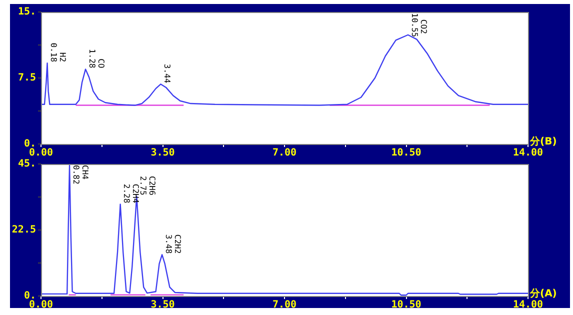 Image resolution: width=573 pixels, height=315 pixels. What do you see at coordinates (543, 294) in the screenshot?
I see `x-axis-title: 分(A)` at bounding box center [543, 294].